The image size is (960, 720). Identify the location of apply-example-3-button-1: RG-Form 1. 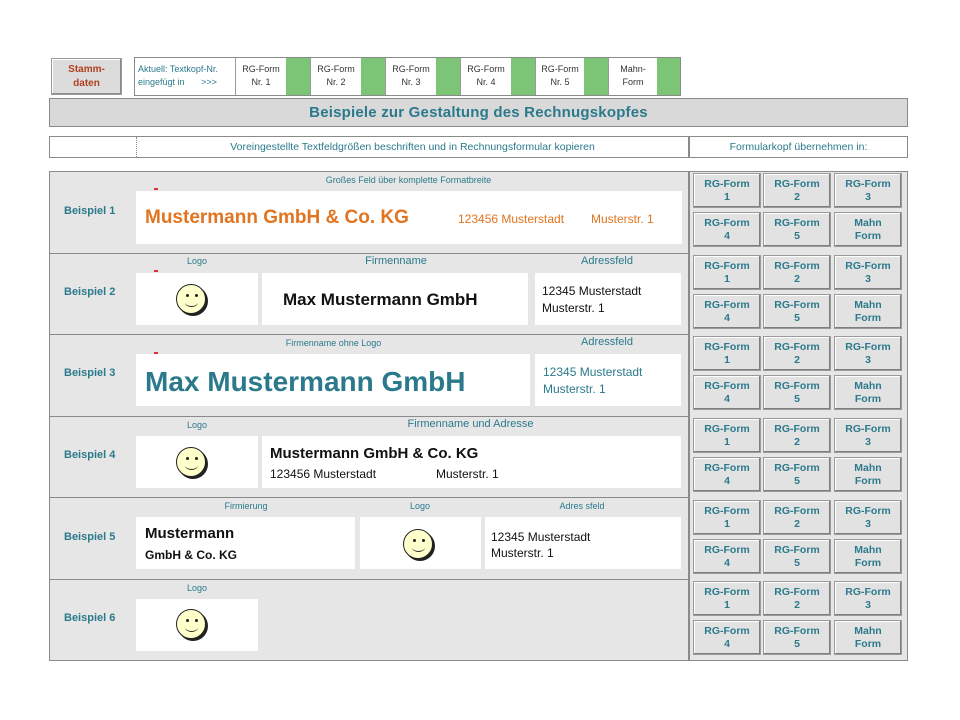
(727, 353).